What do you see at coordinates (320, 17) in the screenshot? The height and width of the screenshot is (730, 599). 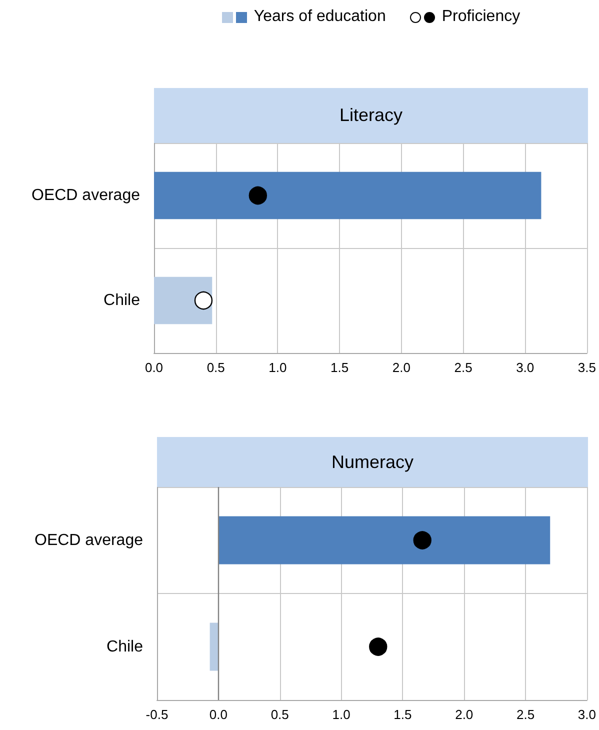 I see `legend-label: Years of education` at bounding box center [320, 17].